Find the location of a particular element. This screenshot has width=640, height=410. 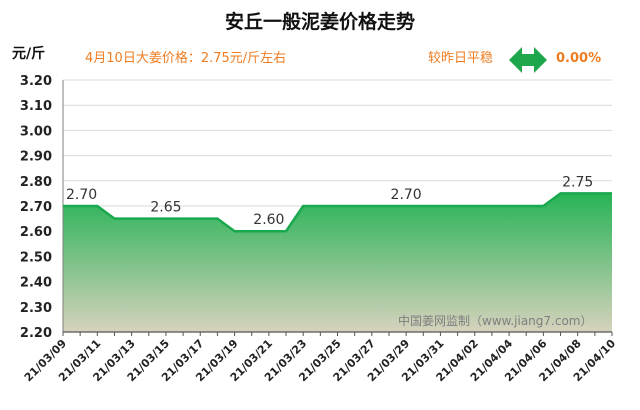

y-unit-label: 元/斤 is located at coordinates (28, 53).